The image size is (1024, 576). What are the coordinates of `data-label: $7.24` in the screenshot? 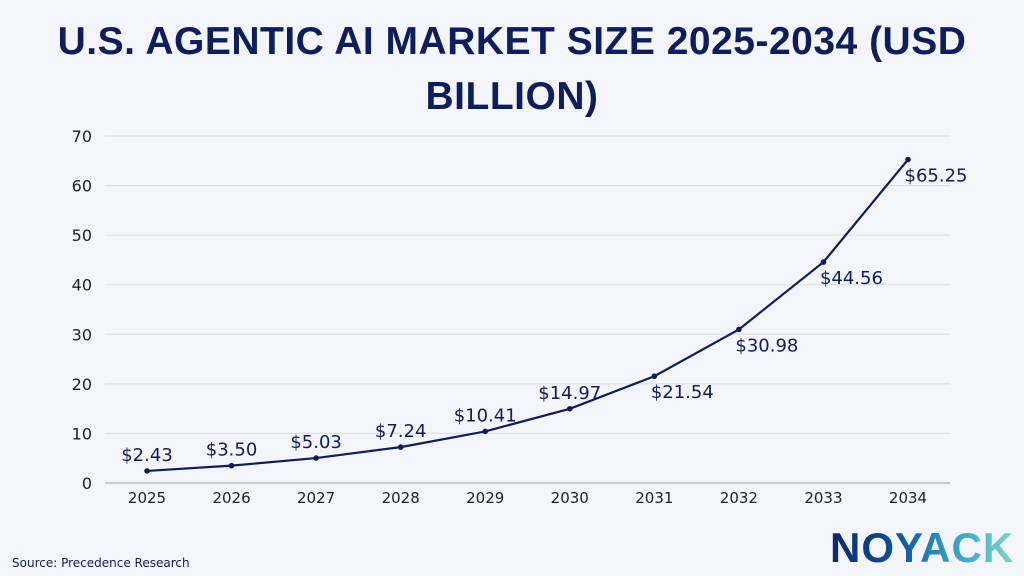 It's located at (401, 431).